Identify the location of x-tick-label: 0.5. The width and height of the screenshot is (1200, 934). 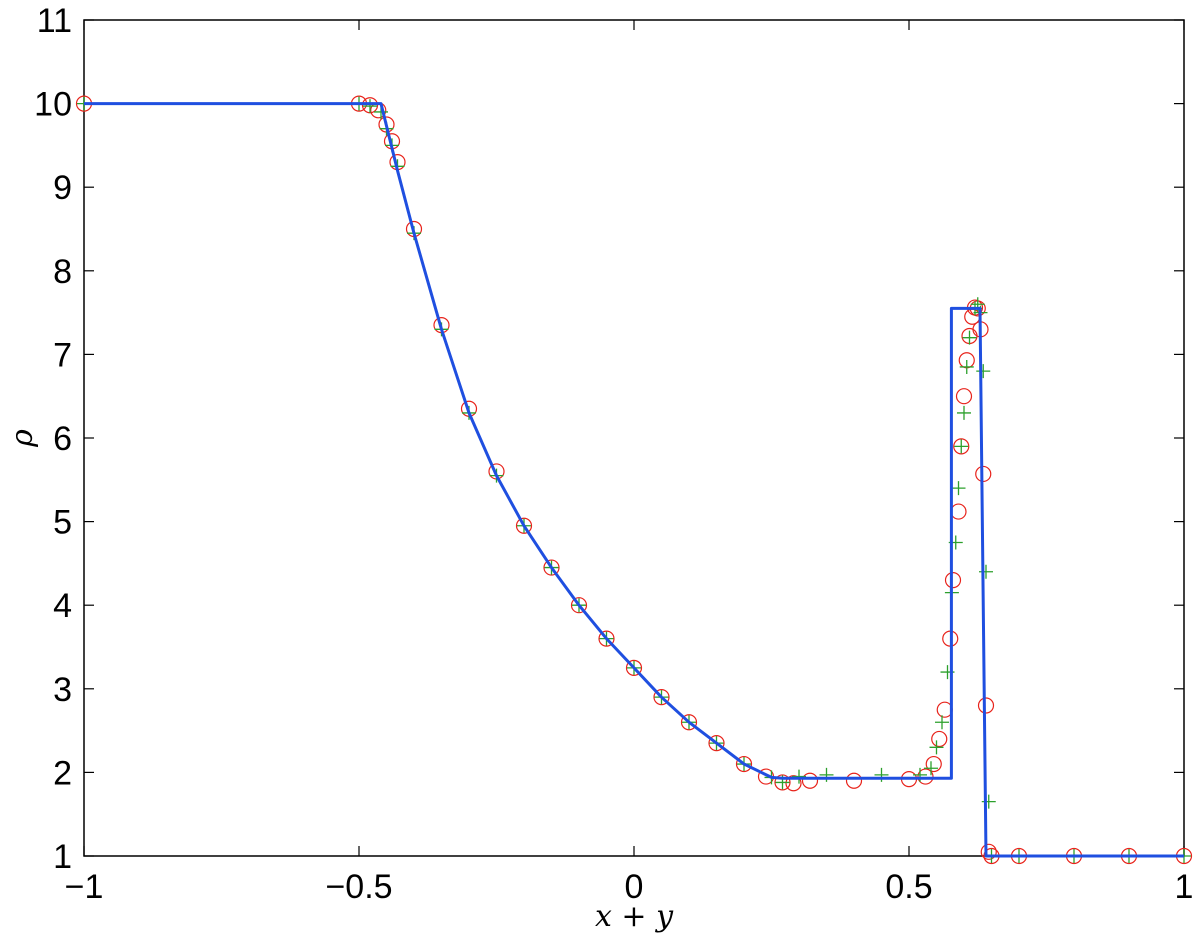
(908, 887).